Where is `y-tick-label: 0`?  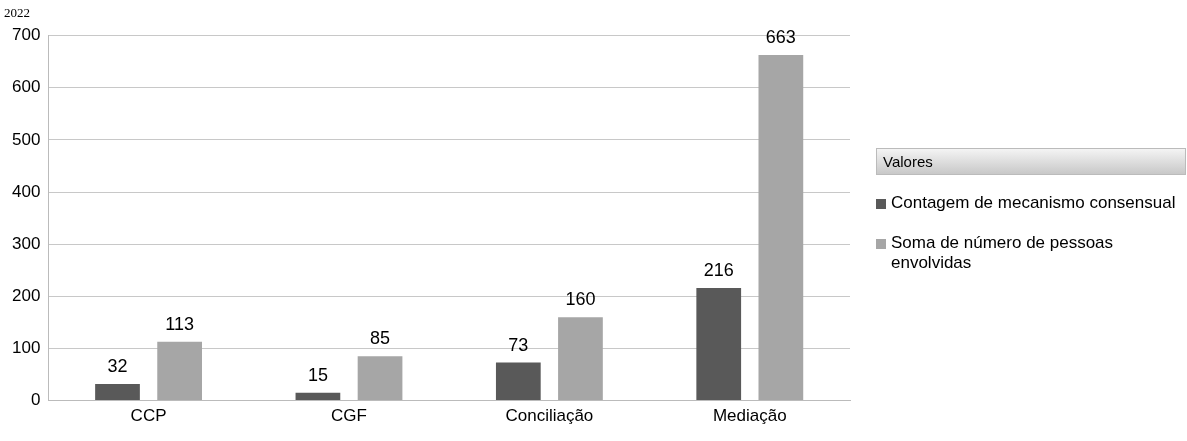
y-tick-label: 0 is located at coordinates (35, 400).